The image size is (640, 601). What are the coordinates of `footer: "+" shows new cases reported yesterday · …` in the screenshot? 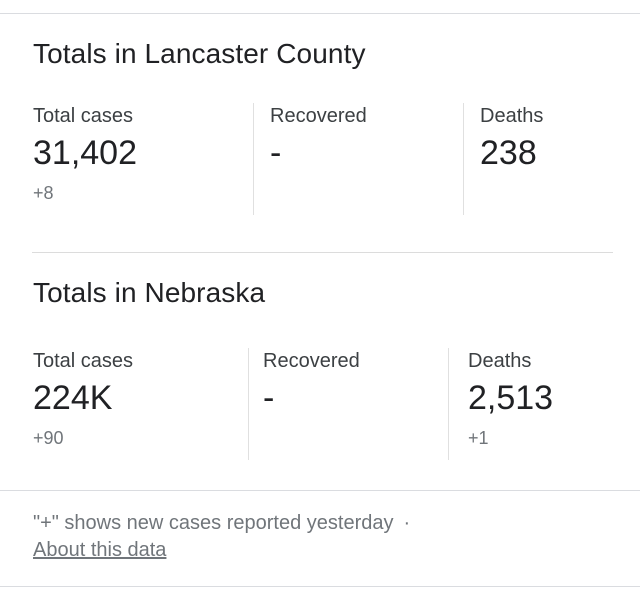 It's located at (320, 527).